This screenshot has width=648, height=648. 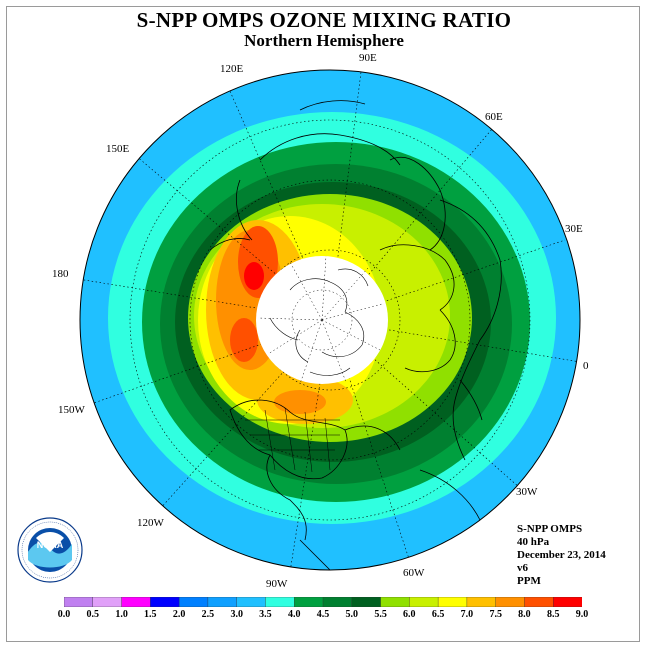 I want to click on arctic-coastlines, so click(x=319, y=322).